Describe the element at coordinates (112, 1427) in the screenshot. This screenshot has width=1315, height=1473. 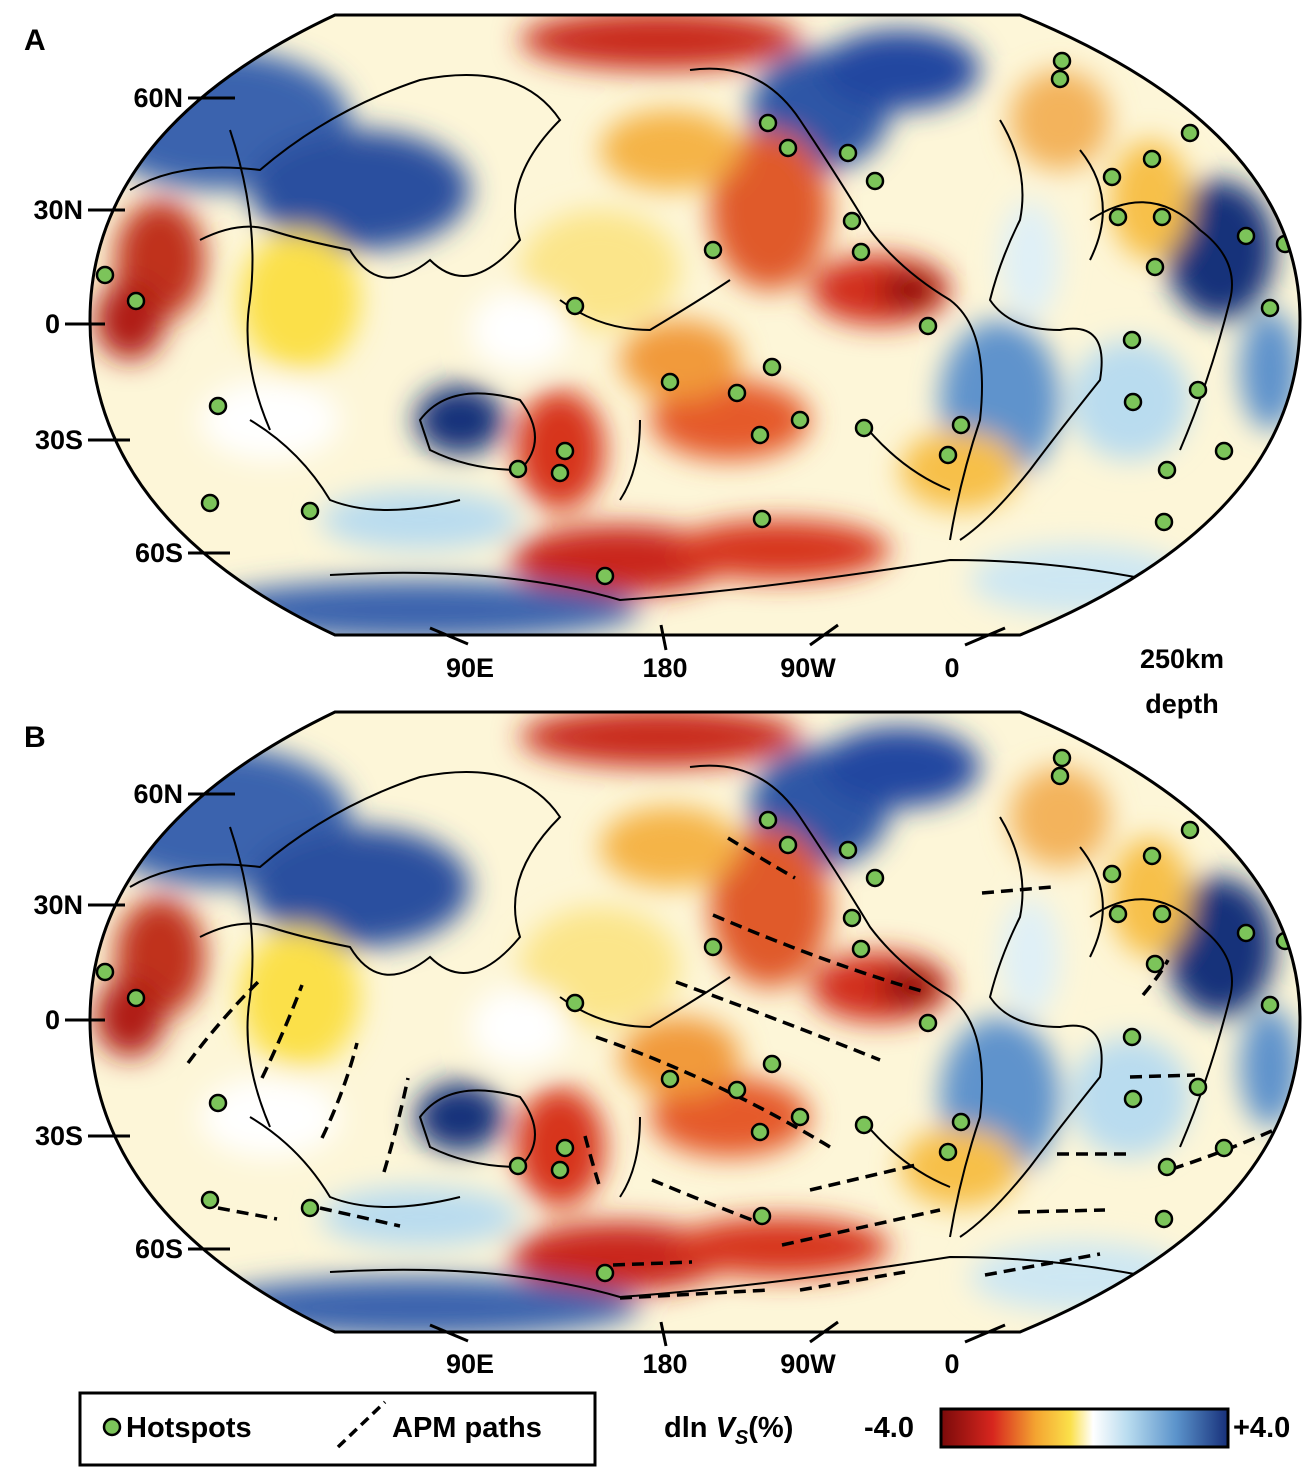
I see `hotspot-legend-icon` at that location.